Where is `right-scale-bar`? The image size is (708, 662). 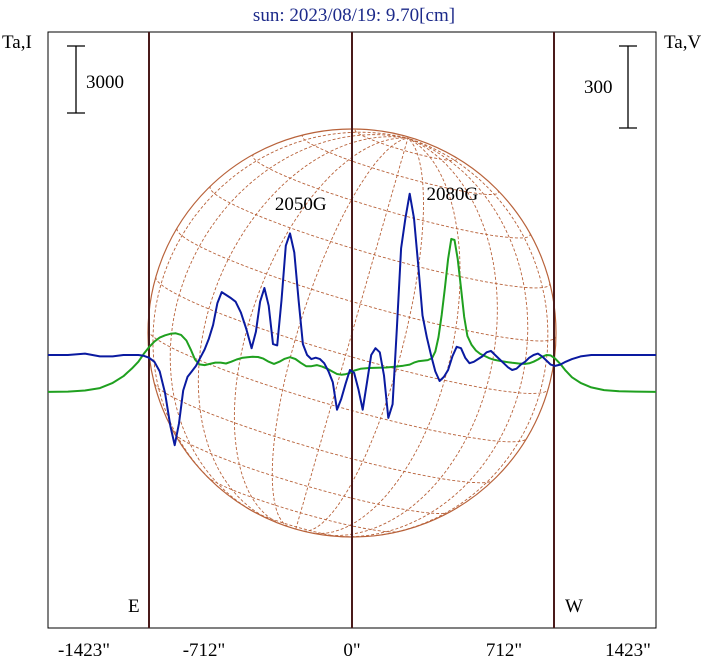 right-scale-bar is located at coordinates (628, 87).